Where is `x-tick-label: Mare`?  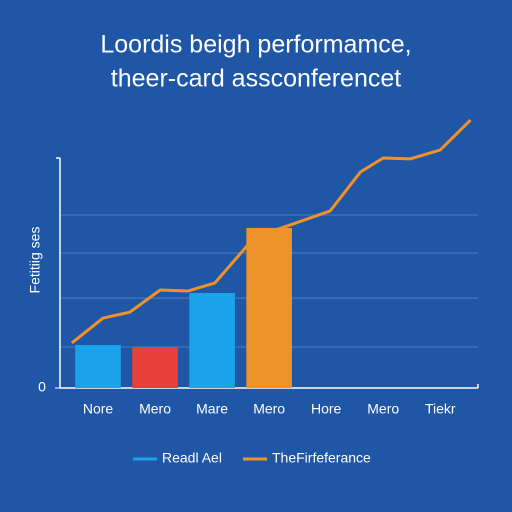
x-tick-label: Mare is located at coordinates (212, 409).